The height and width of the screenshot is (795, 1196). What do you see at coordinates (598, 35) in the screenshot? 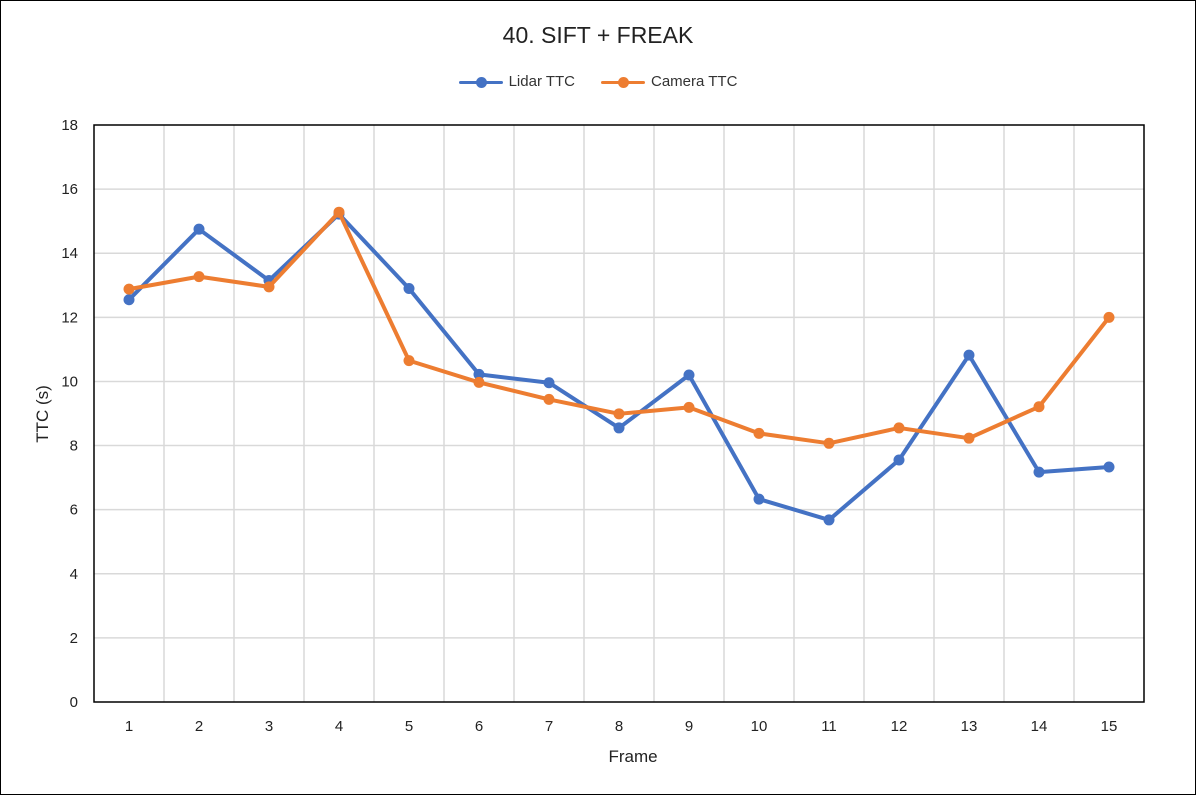
I see `chart-title: 40. SIFT + FREAK` at bounding box center [598, 35].